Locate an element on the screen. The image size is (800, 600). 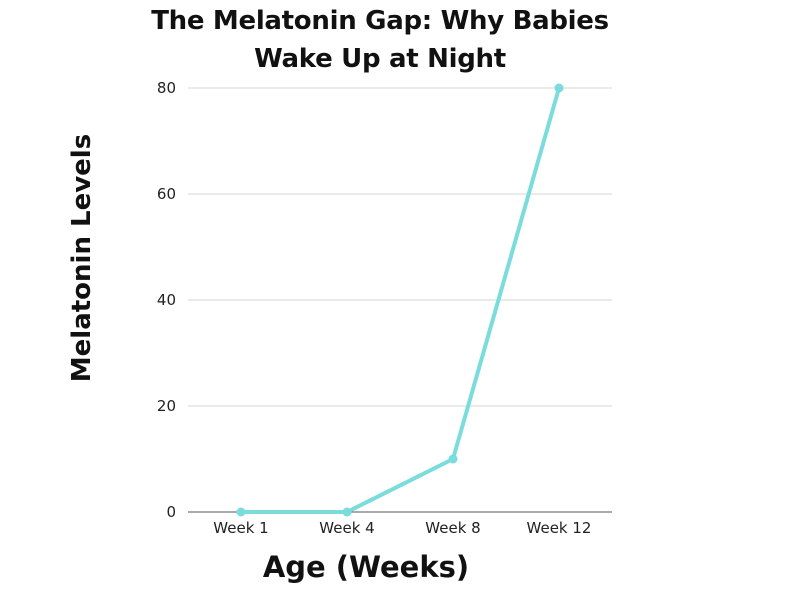
x-tick-label: Week 4 is located at coordinates (346, 528).